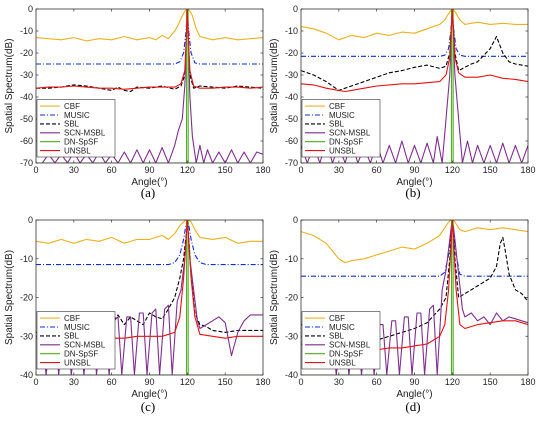 The image size is (550, 423). What do you see at coordinates (412, 406) in the screenshot?
I see `panel-label: (d)` at bounding box center [412, 406].